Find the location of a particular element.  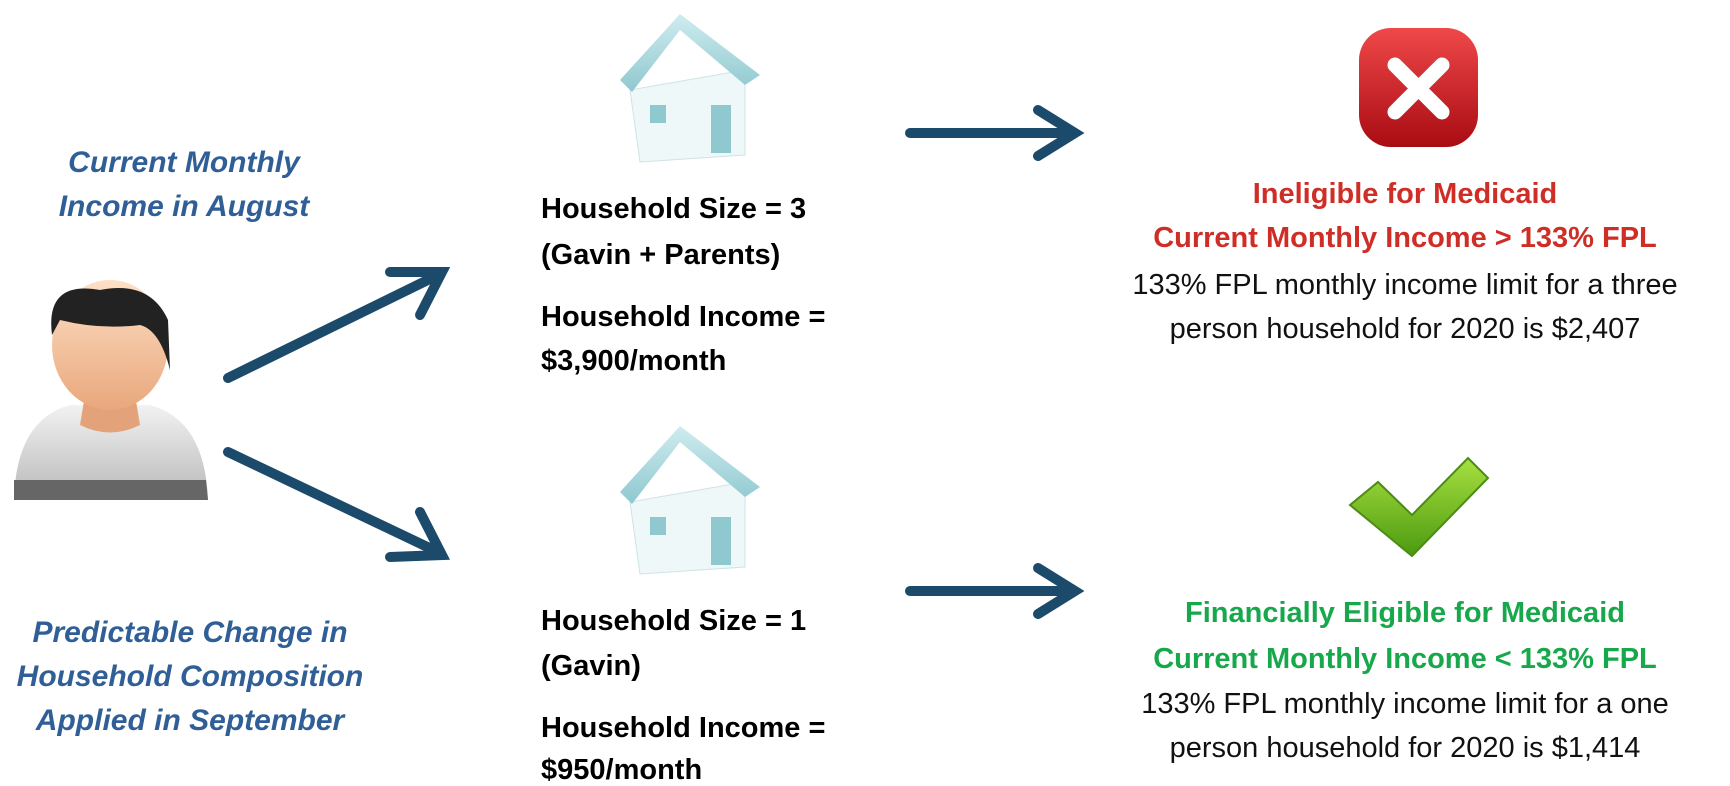

label-change: Household Composition is located at coordinates (190, 676).